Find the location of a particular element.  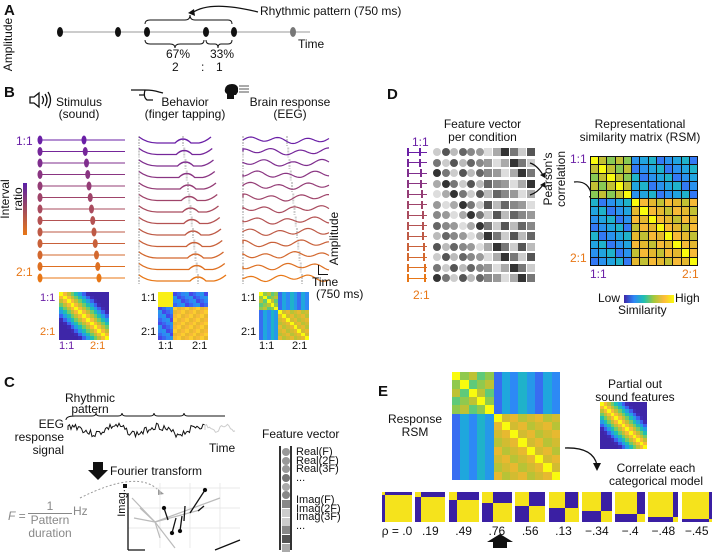

ratio-sep: : is located at coordinates (203, 67).